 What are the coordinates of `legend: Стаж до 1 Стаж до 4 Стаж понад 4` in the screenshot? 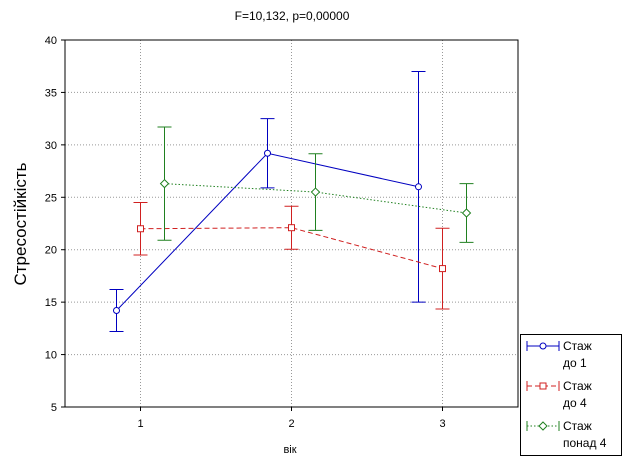 It's located at (571, 395).